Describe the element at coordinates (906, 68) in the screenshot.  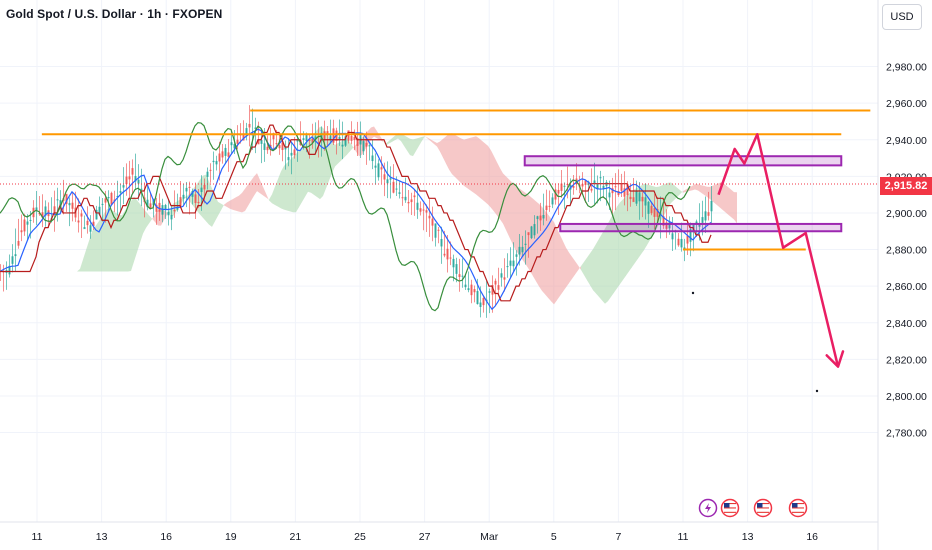
I see `price-tick-label: 2,980.00` at that location.